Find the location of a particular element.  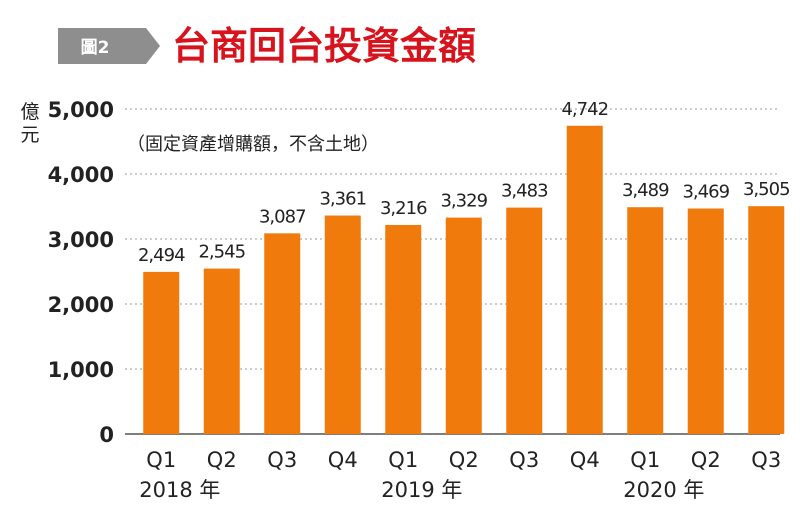

badge-arrow-shape is located at coordinates (109, 46).